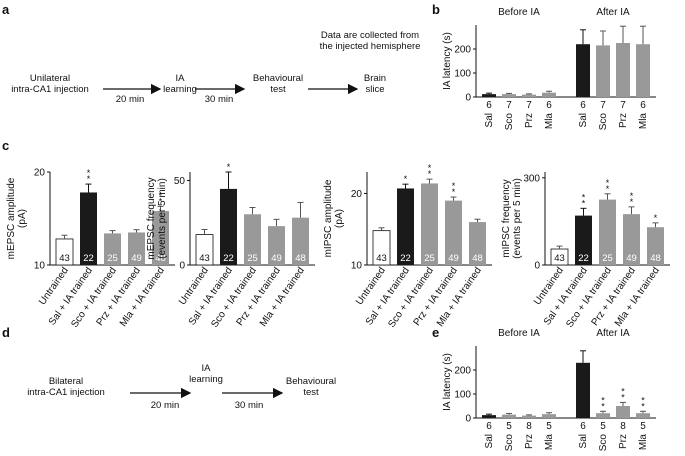  What do you see at coordinates (278, 84) in the screenshot?
I see `flow-a-test: Behavioural test` at bounding box center [278, 84].